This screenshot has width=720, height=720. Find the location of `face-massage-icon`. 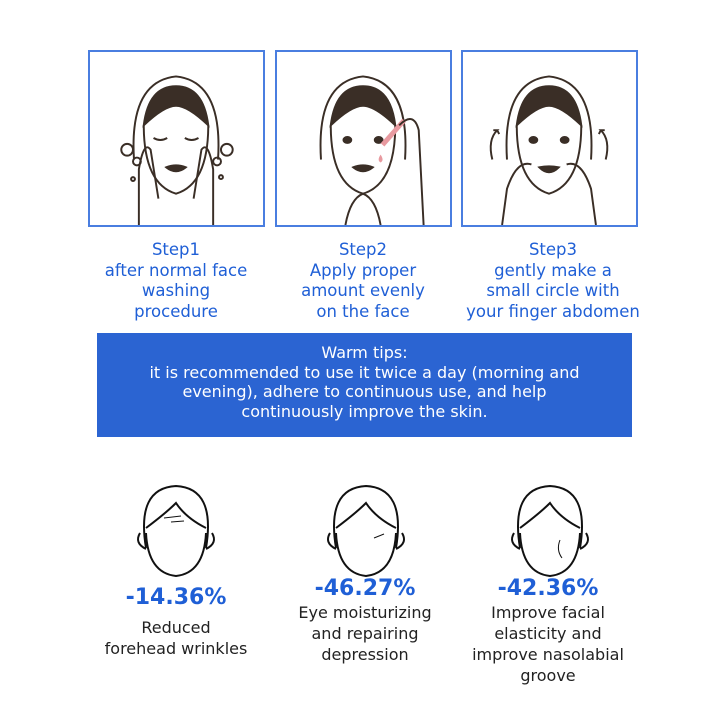

face-massage-icon is located at coordinates (549, 150).